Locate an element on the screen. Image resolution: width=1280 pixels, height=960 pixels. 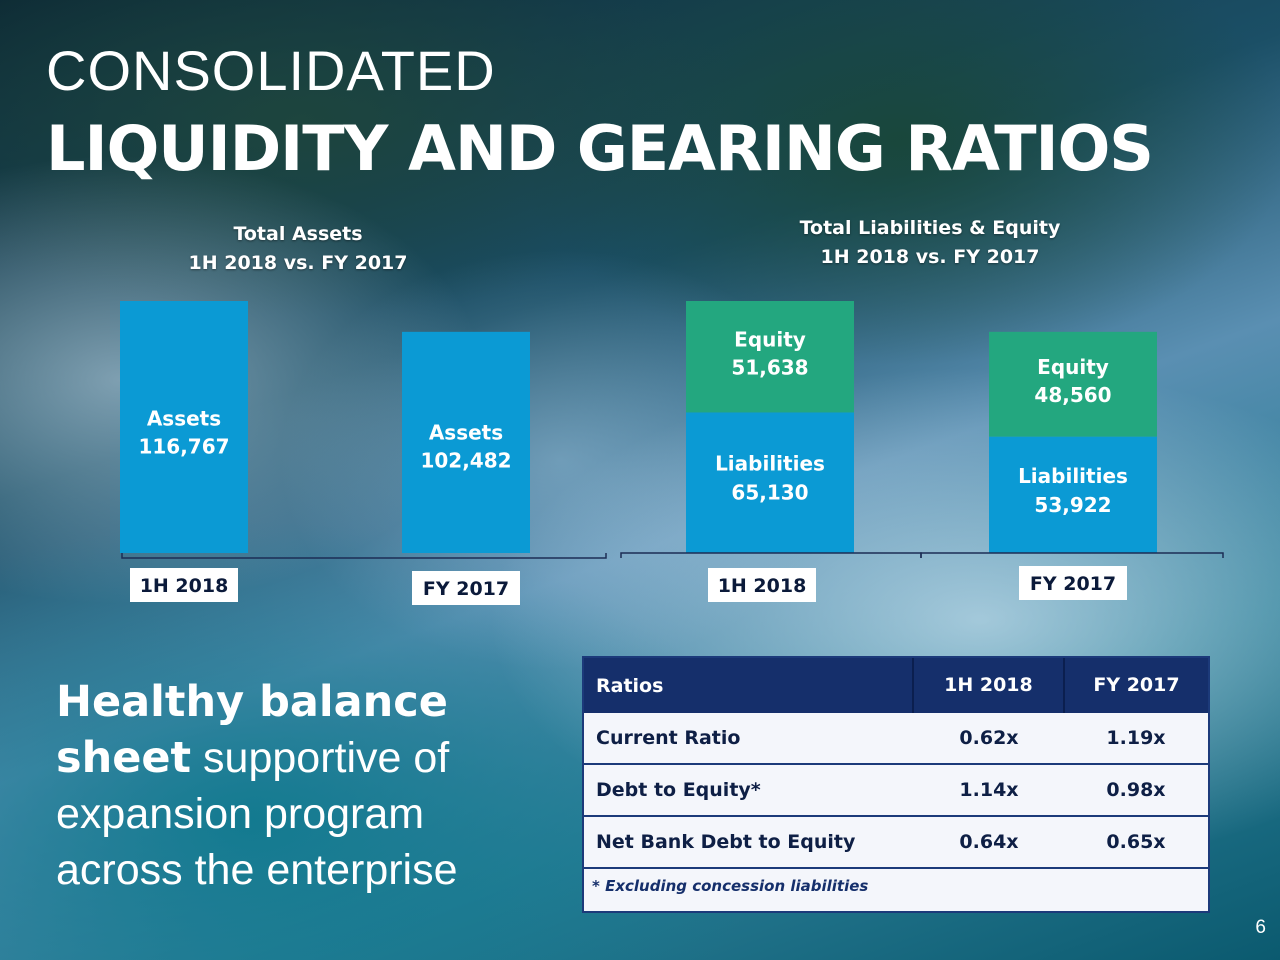
assets-bar-1h-2018 is located at coordinates (184, 427).